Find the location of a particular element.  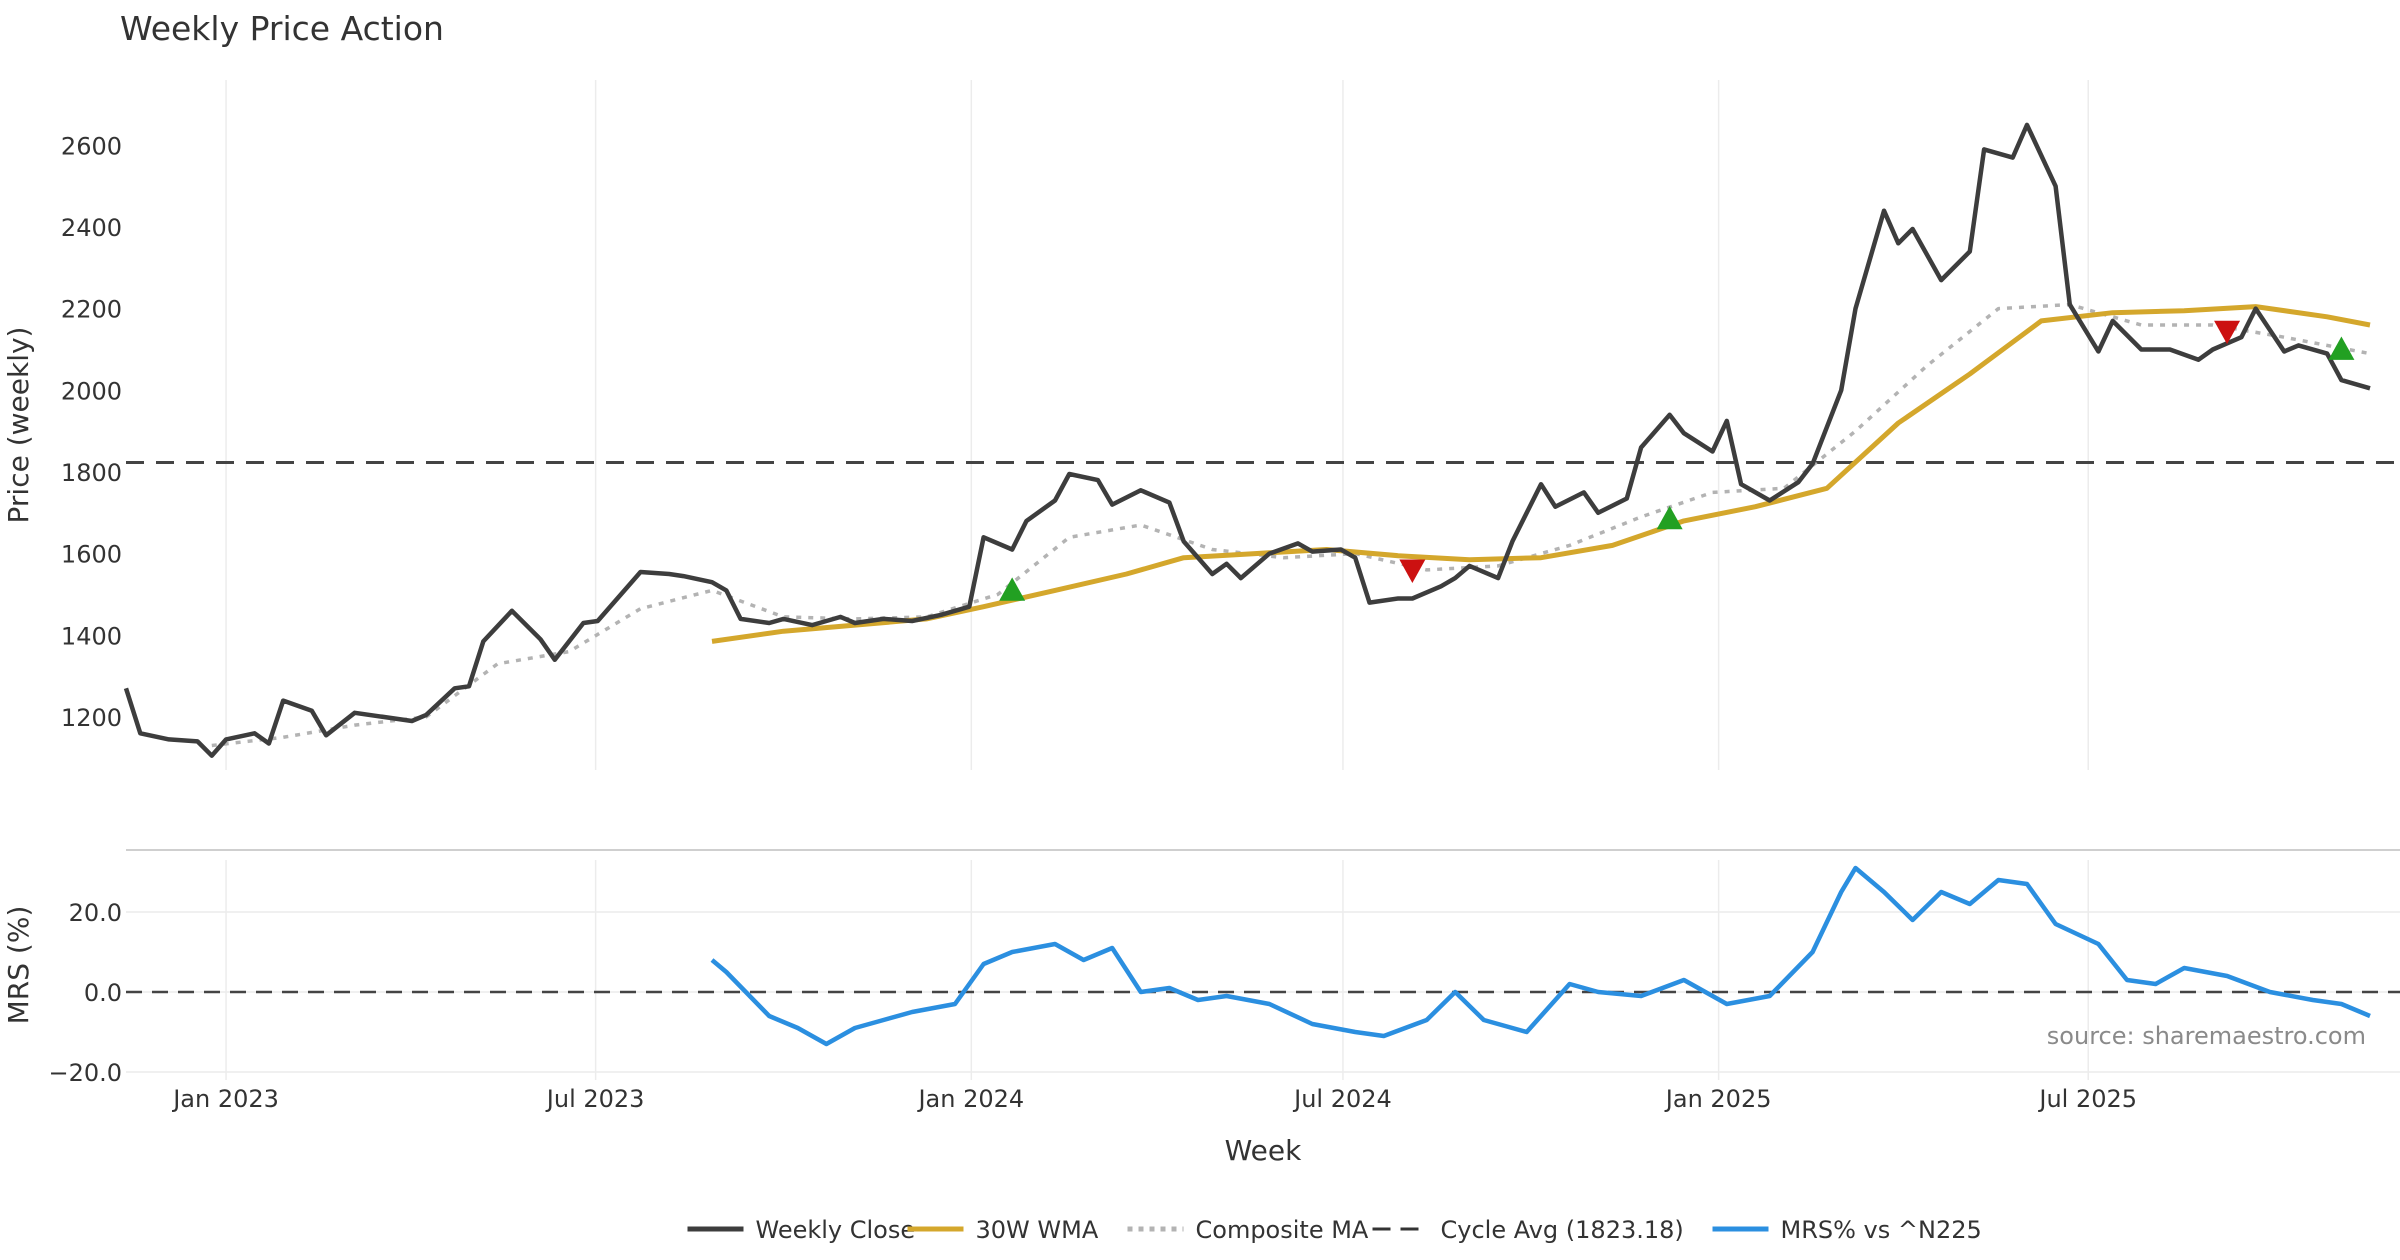

x-tick-label: Jul 2025 is located at coordinates (2087, 1099).